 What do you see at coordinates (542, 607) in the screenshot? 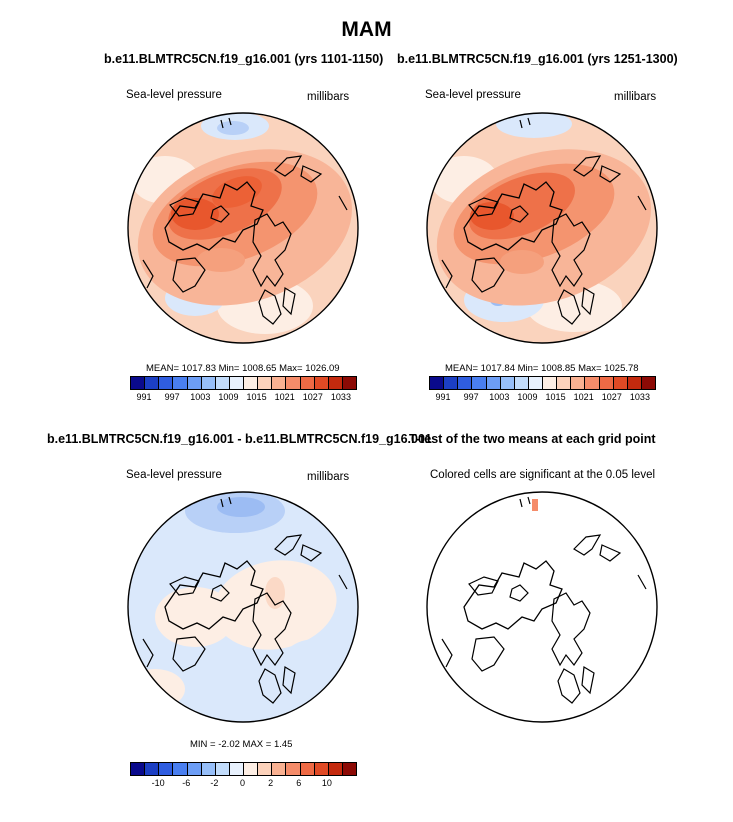
I see `panel4-ttest-map` at bounding box center [542, 607].